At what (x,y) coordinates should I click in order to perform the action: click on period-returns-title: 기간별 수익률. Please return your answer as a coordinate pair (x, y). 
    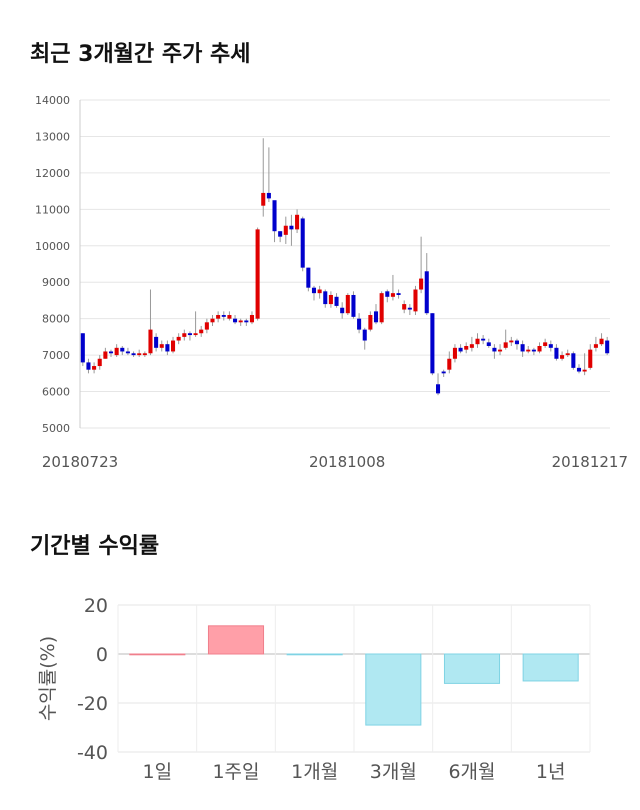
    Looking at the image, I should click on (95, 546).